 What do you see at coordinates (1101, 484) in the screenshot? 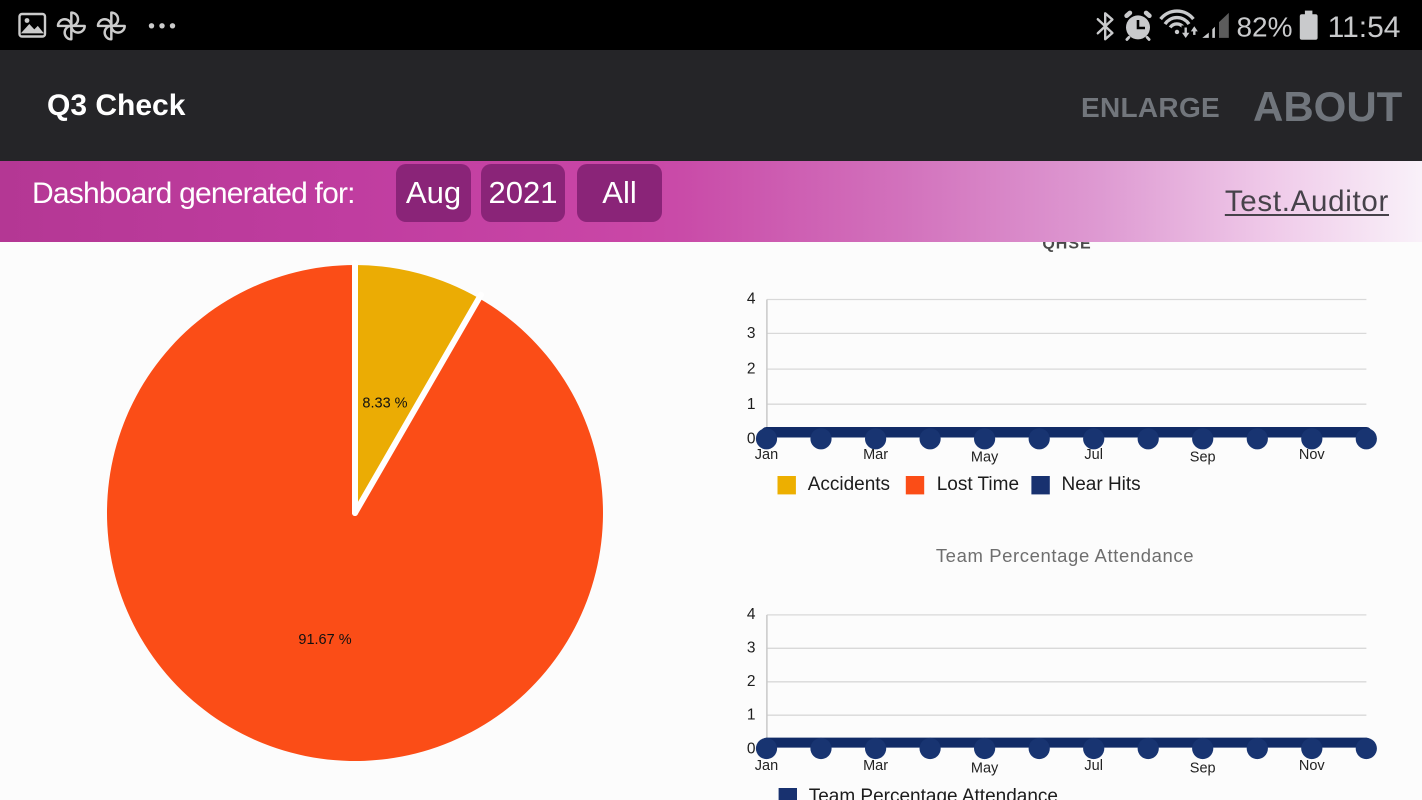
I see `svg-text: Near Hits` at bounding box center [1101, 484].